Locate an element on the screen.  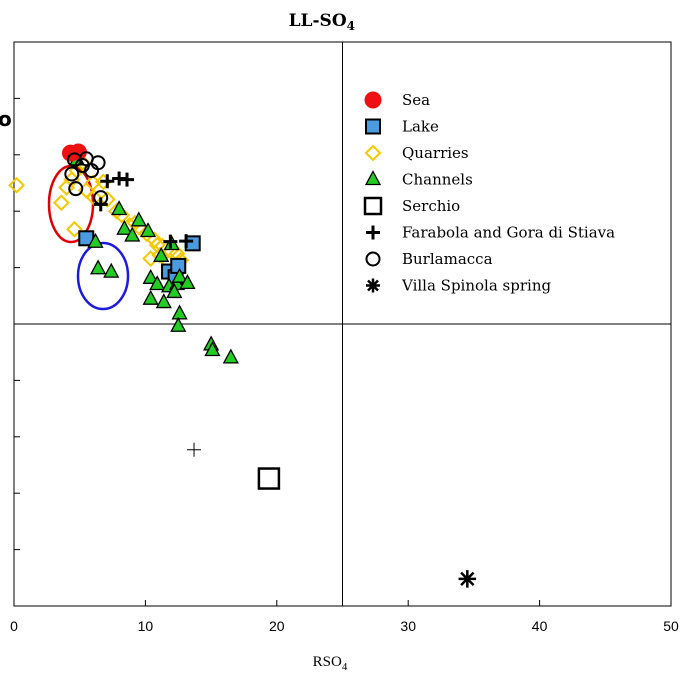
series-channels is located at coordinates (153, 257).